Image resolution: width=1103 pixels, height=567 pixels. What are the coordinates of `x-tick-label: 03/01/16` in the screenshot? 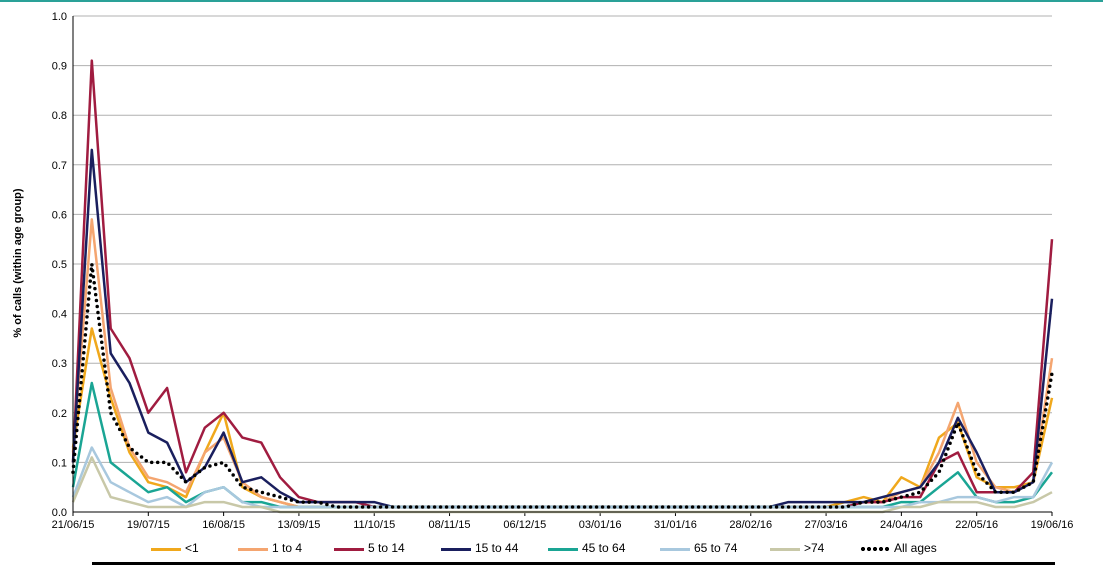 It's located at (600, 525).